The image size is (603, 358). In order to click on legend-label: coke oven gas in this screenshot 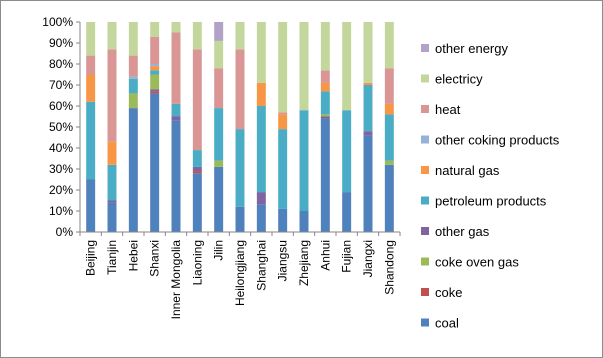, I will do `click(477, 262)`.